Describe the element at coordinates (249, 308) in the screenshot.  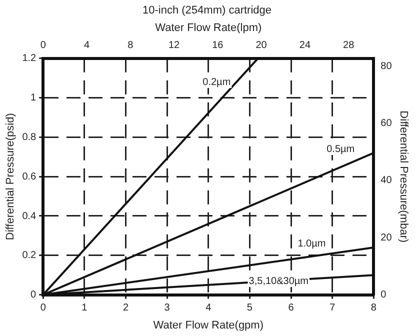
I see `x-tick-label: 5` at that location.